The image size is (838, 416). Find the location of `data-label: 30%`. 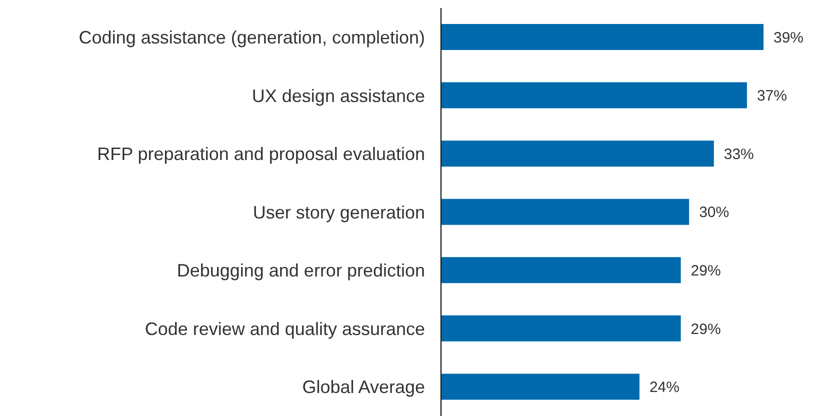

data-label: 30% is located at coordinates (714, 213).